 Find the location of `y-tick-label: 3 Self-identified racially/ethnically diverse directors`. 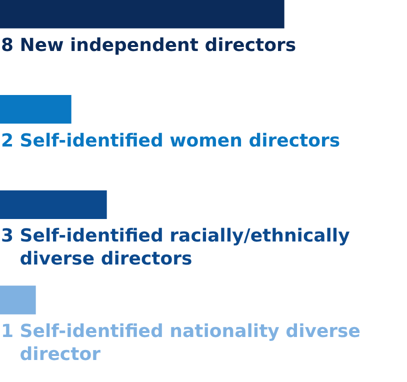

y-tick-label: 3 Self-identified racially/ethnically diverse directors is located at coordinates (175, 248).